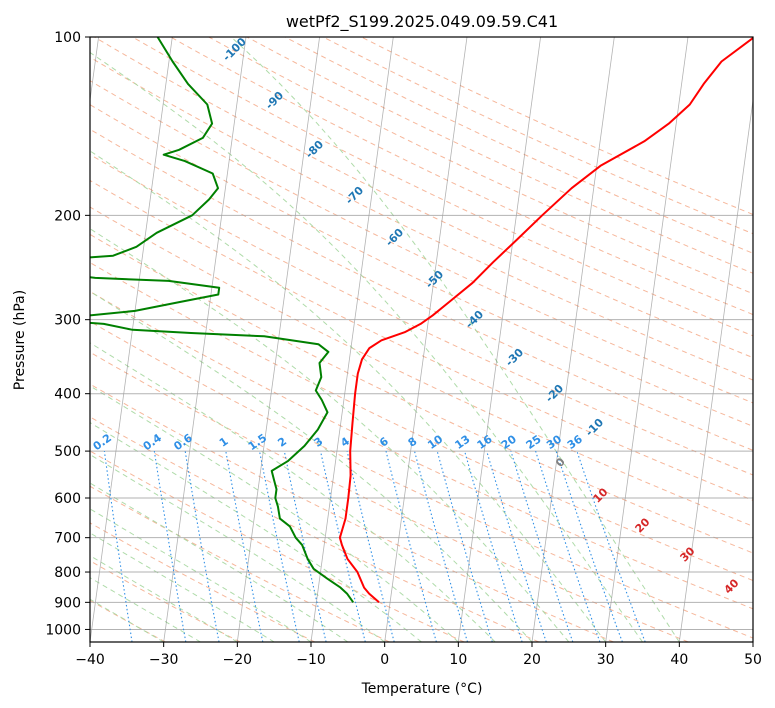  Describe the element at coordinates (679, 660) in the screenshot. I see `x-tick-label: 40` at that location.